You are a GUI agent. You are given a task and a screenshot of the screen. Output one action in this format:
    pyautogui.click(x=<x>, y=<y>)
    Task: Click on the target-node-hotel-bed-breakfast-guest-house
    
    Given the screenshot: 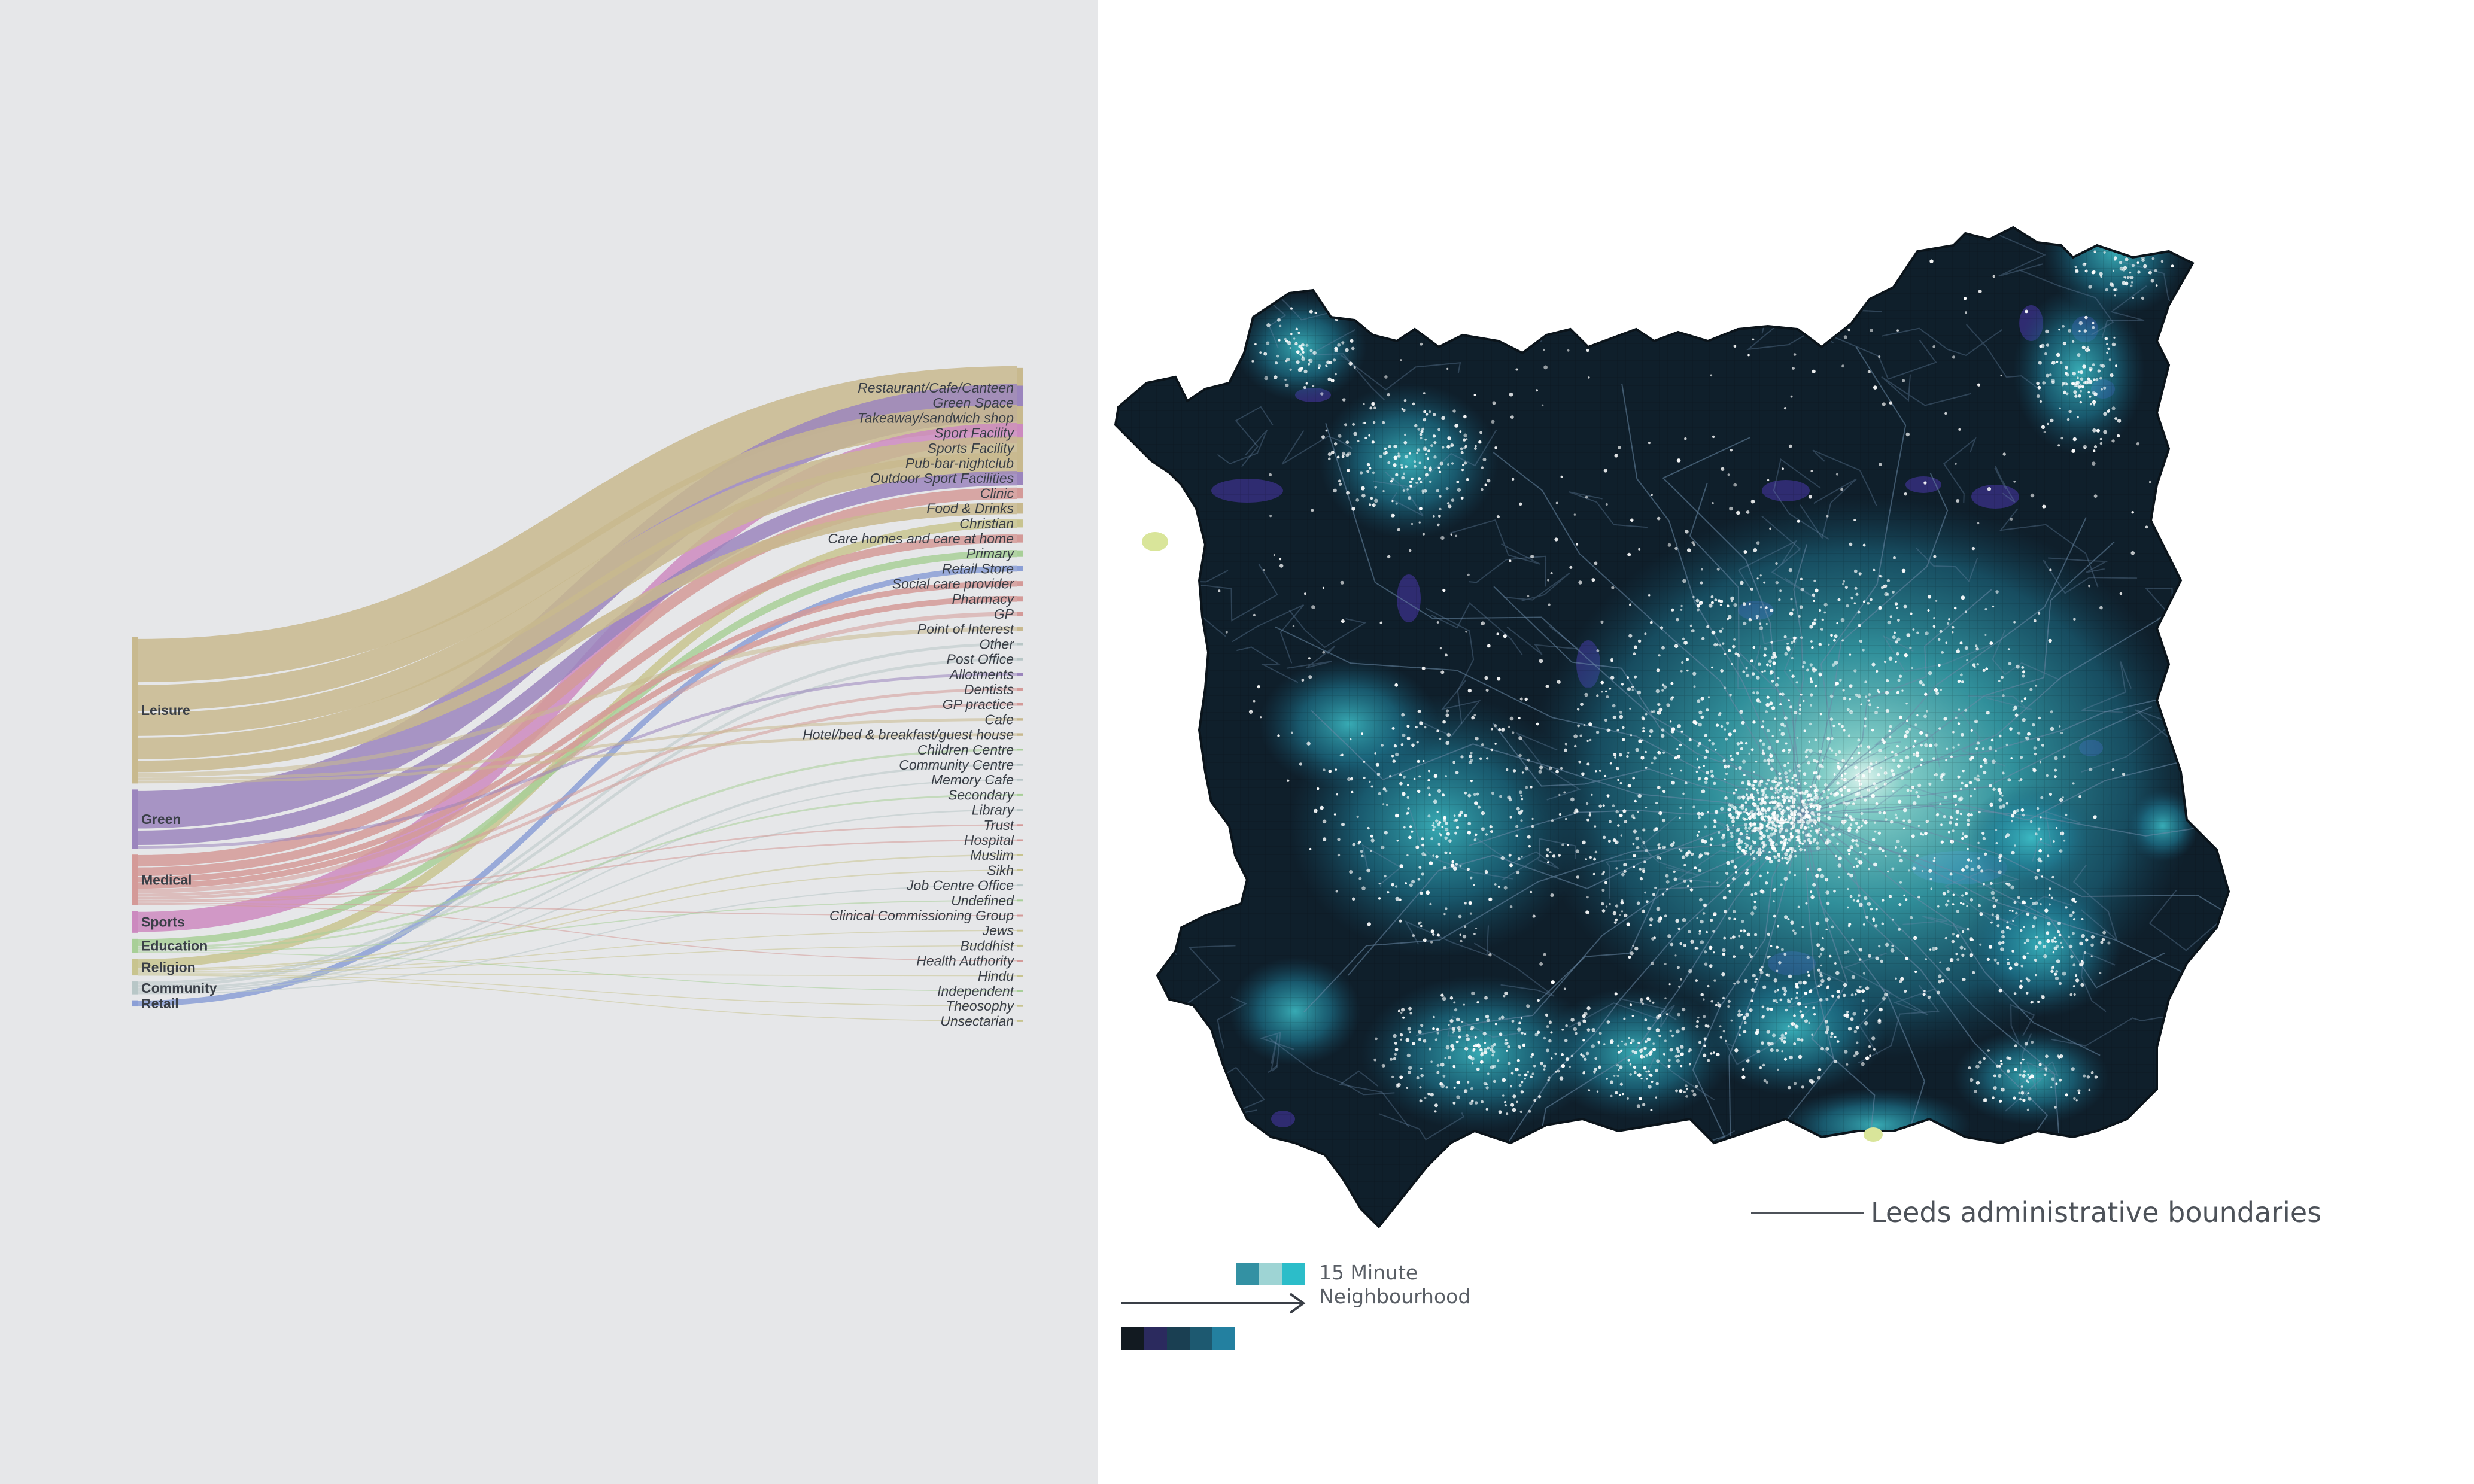 What is the action you would take?
    pyautogui.click(x=1020, y=735)
    